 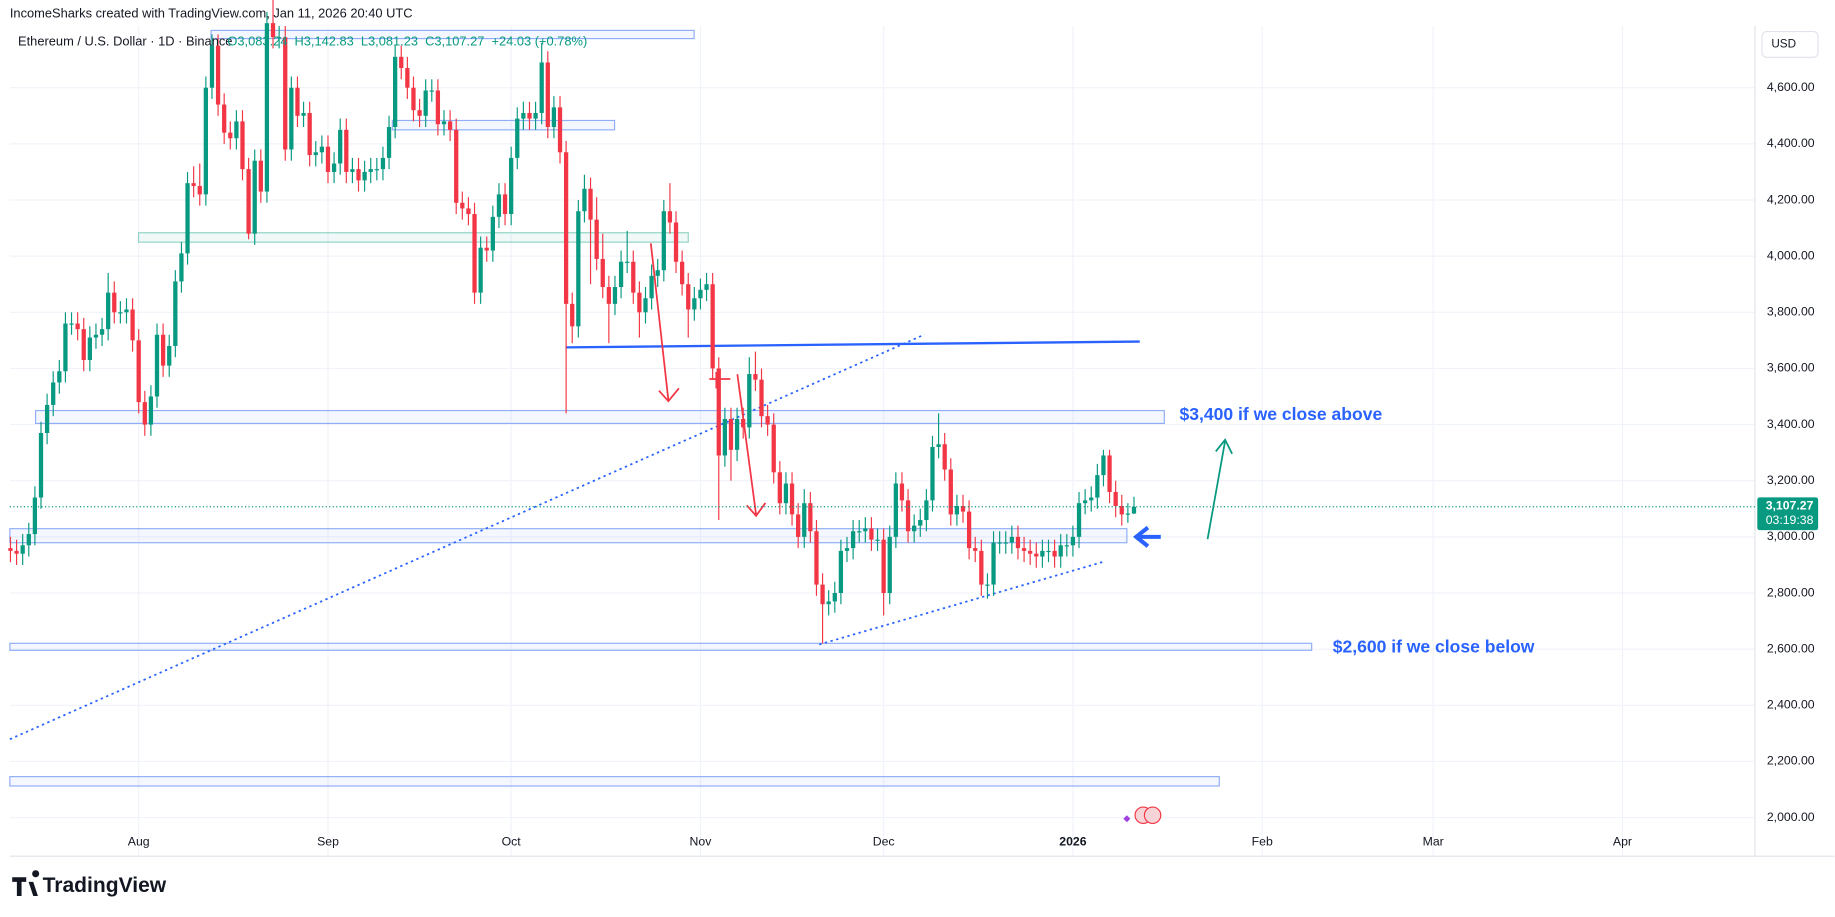 I want to click on countdown: 03:19:38, so click(x=1790, y=520).